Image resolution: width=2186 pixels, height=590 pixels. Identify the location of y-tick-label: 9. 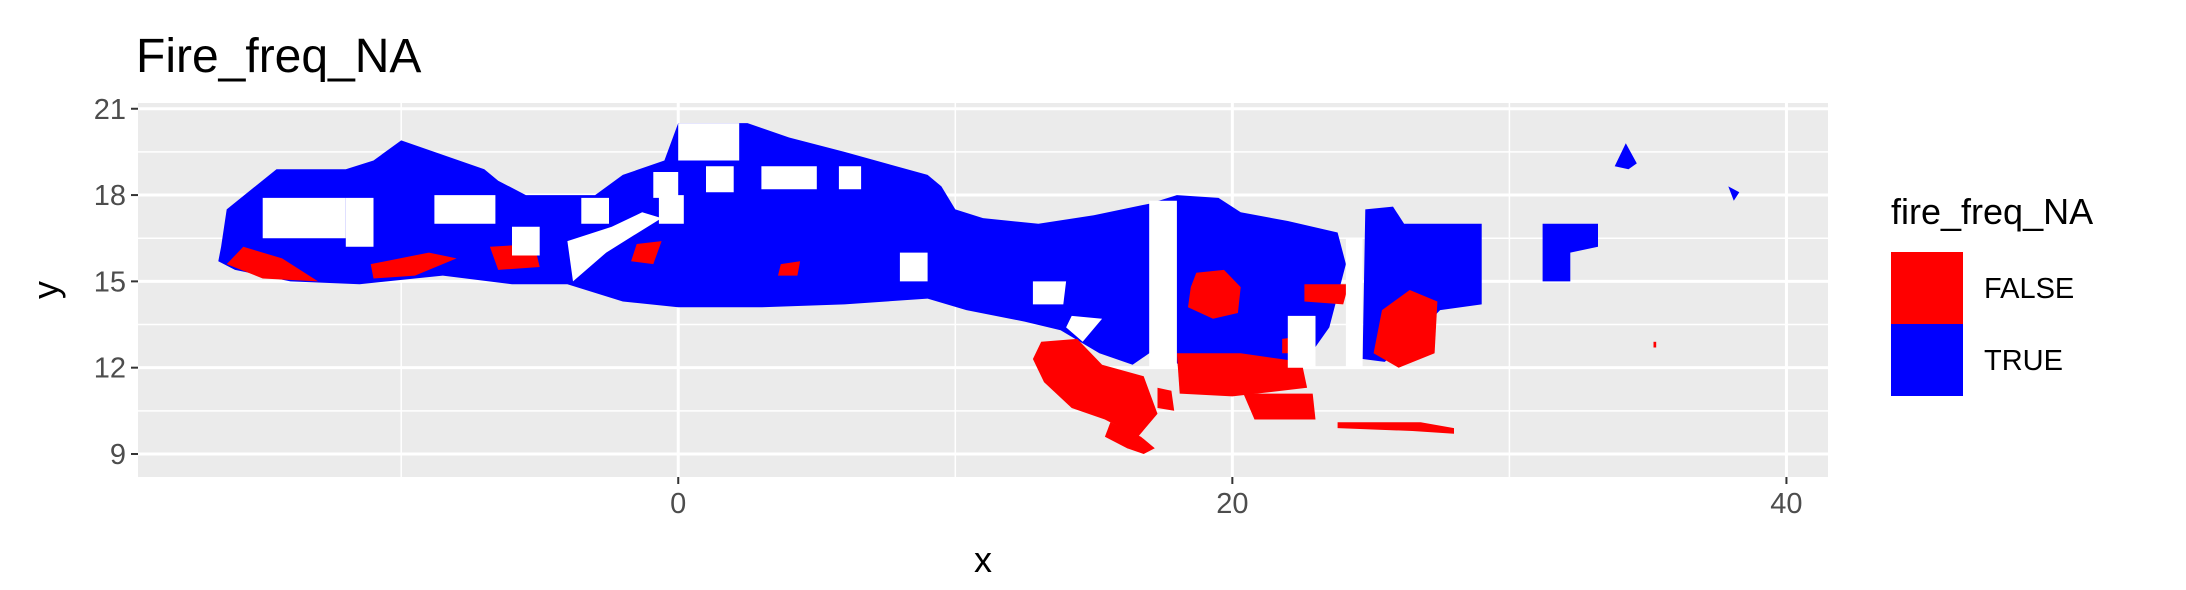
(118, 455).